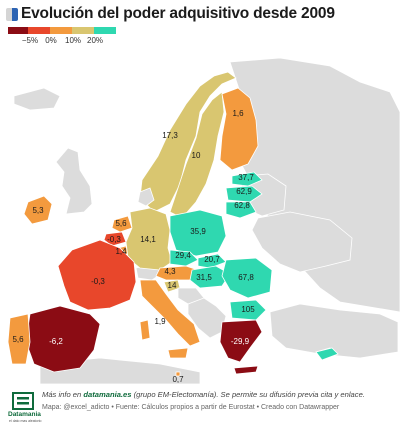 The image size is (400, 428). I want to click on region-croatia, so click(191, 296).